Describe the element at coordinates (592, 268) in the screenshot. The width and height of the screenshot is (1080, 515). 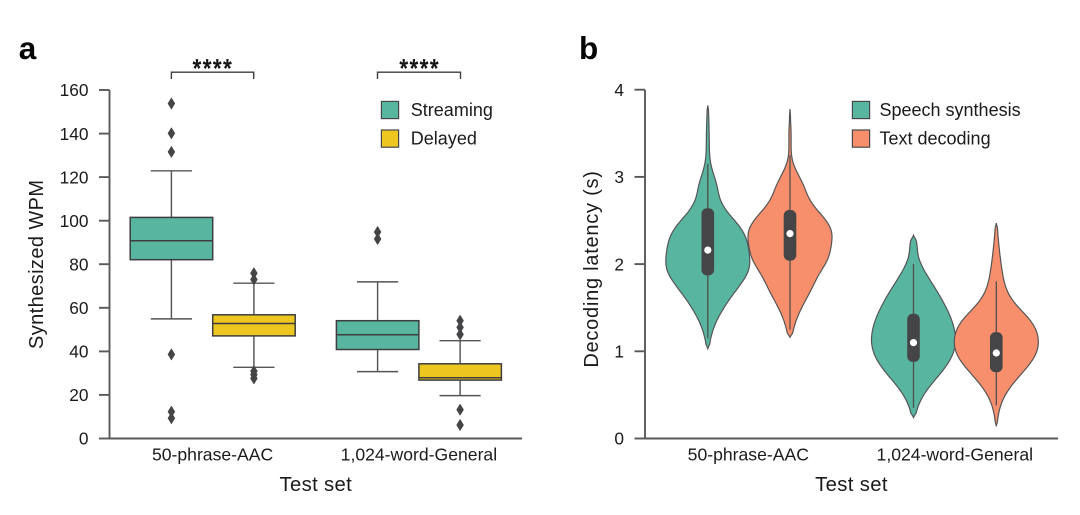
I see `svg-text: Decoding latency (s)` at that location.